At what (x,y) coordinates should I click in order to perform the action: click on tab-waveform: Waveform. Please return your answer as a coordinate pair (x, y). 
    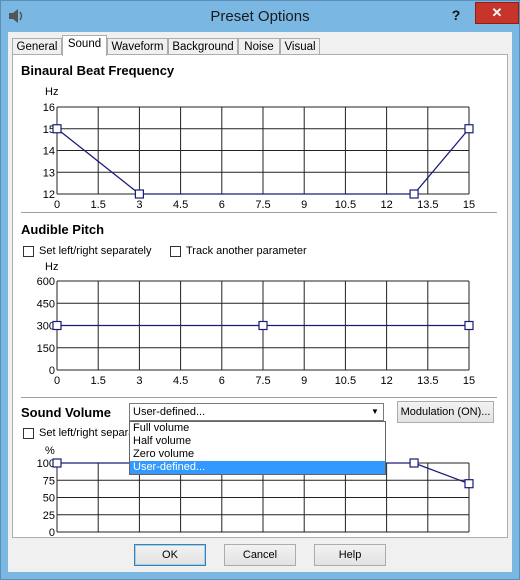
    Looking at the image, I should click on (137, 46).